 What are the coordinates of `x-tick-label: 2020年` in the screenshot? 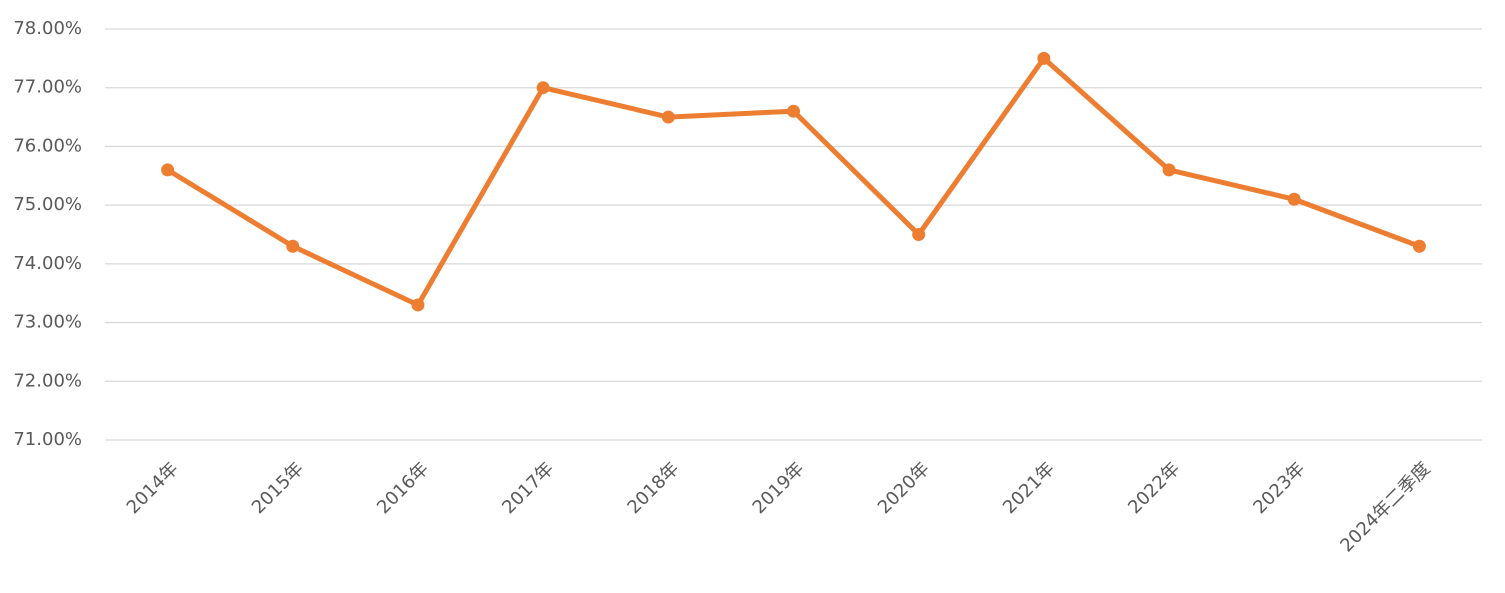 It's located at (904, 488).